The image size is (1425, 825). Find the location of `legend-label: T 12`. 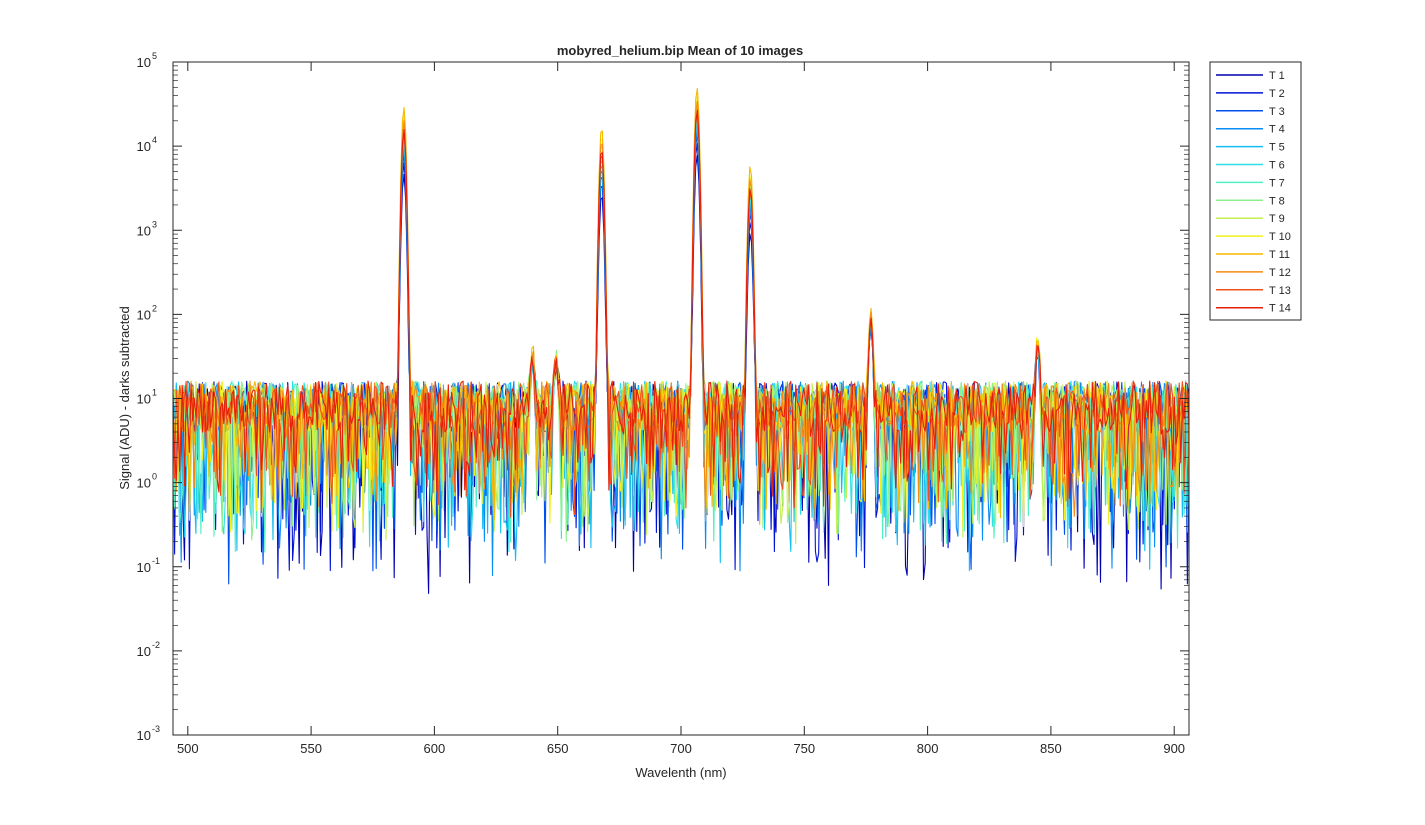

legend-label: T 12 is located at coordinates (1280, 273).